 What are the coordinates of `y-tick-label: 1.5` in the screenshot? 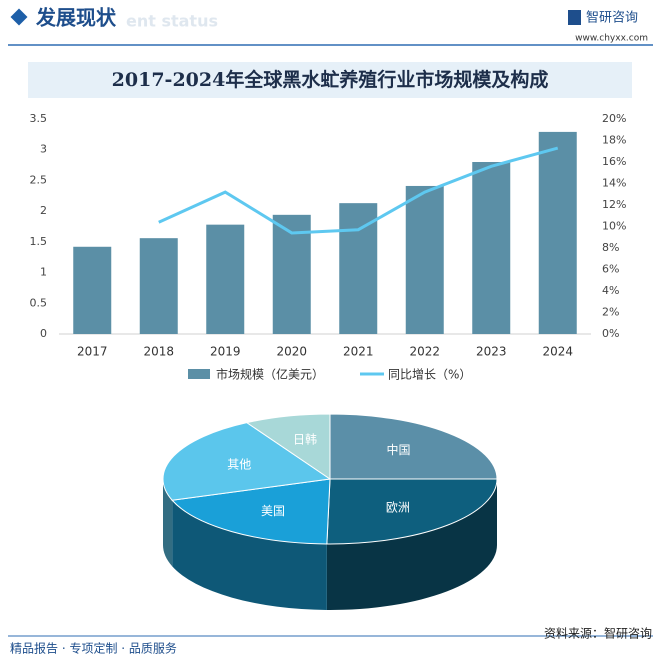 It's located at (39, 241).